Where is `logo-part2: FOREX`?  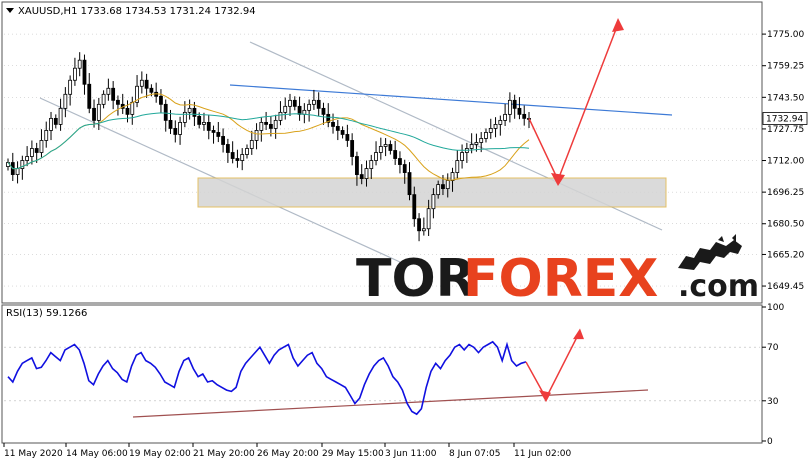
logo-part2: FOREX is located at coordinates (560, 279).